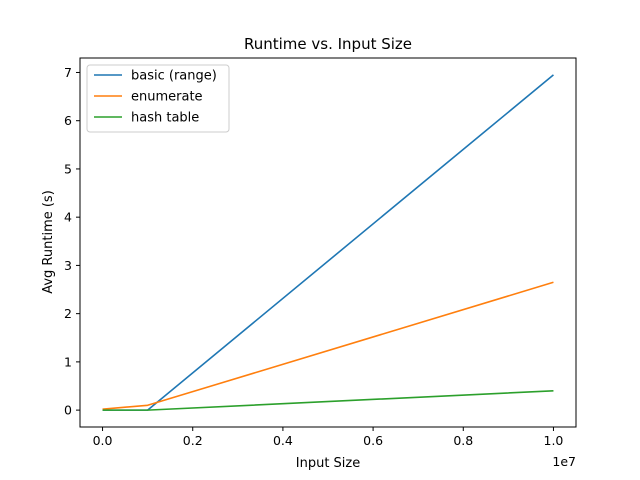 The height and width of the screenshot is (480, 640). I want to click on y-tick-label: 0, so click(68, 410).